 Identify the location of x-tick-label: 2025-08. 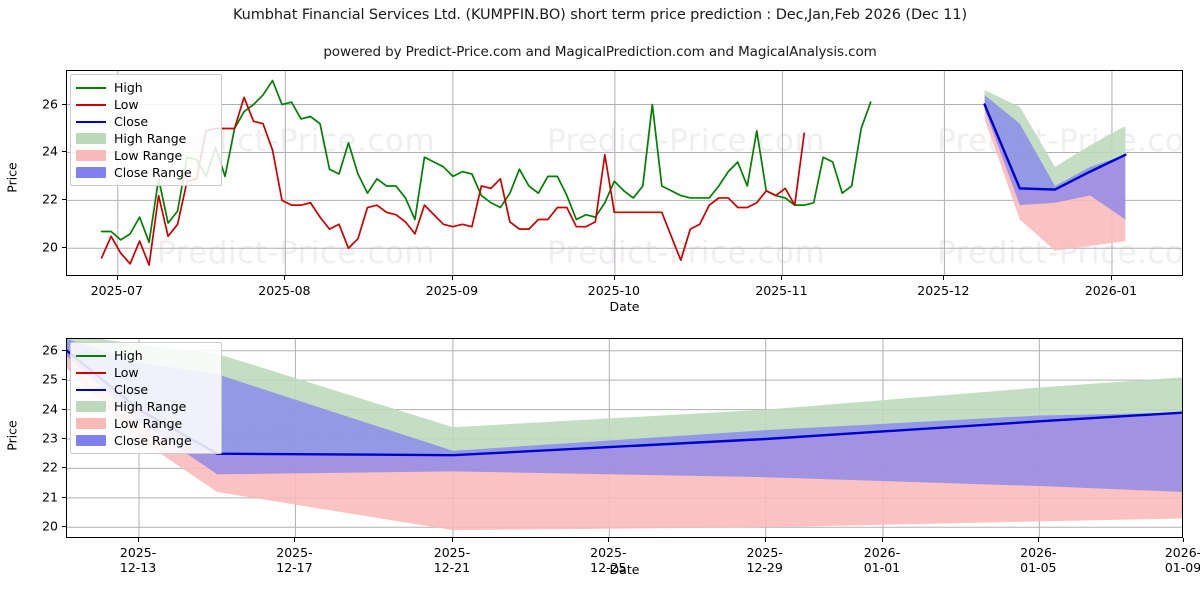
(284, 290).